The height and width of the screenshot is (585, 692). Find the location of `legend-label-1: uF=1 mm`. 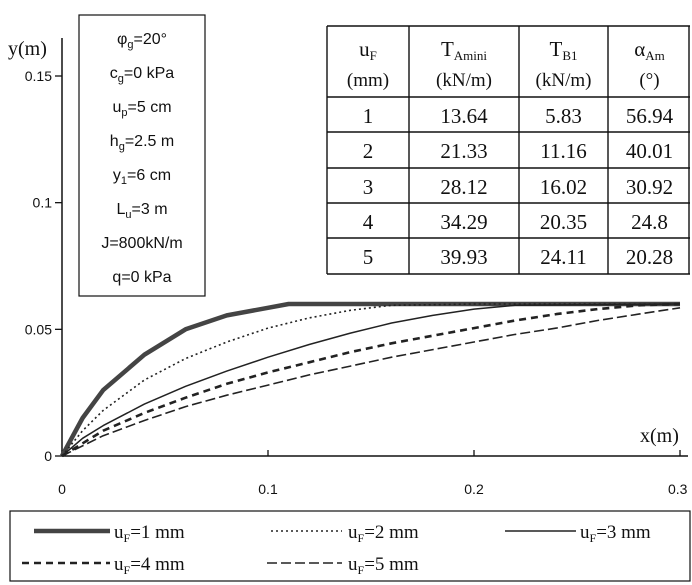

legend-label-1: uF=1 mm is located at coordinates (149, 533).